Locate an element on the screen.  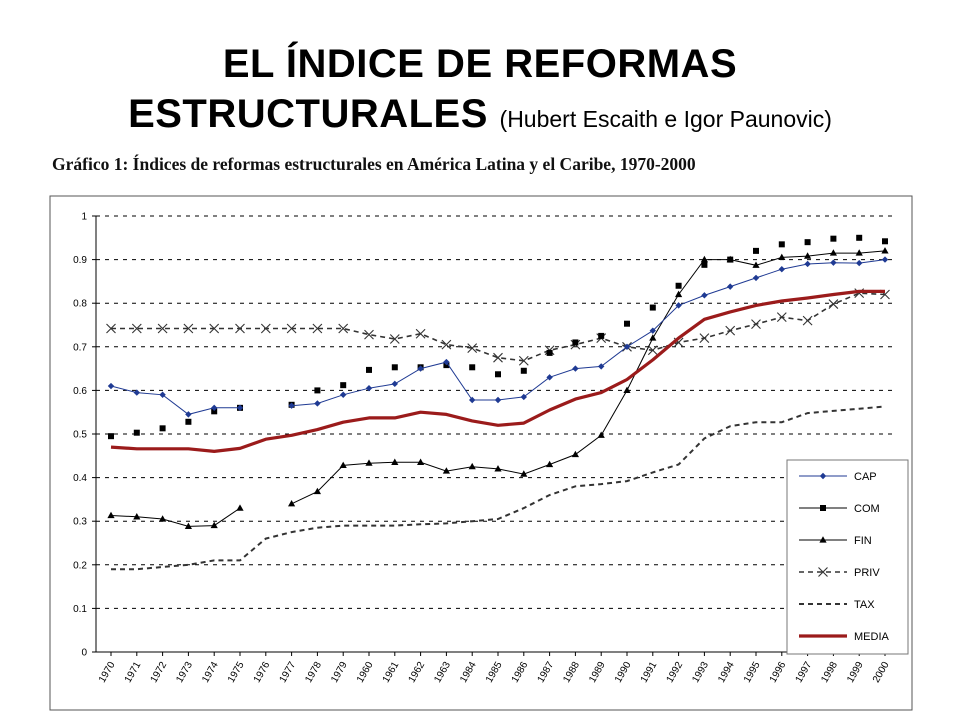
x-tick-label: 1998 is located at coordinates (829, 672).